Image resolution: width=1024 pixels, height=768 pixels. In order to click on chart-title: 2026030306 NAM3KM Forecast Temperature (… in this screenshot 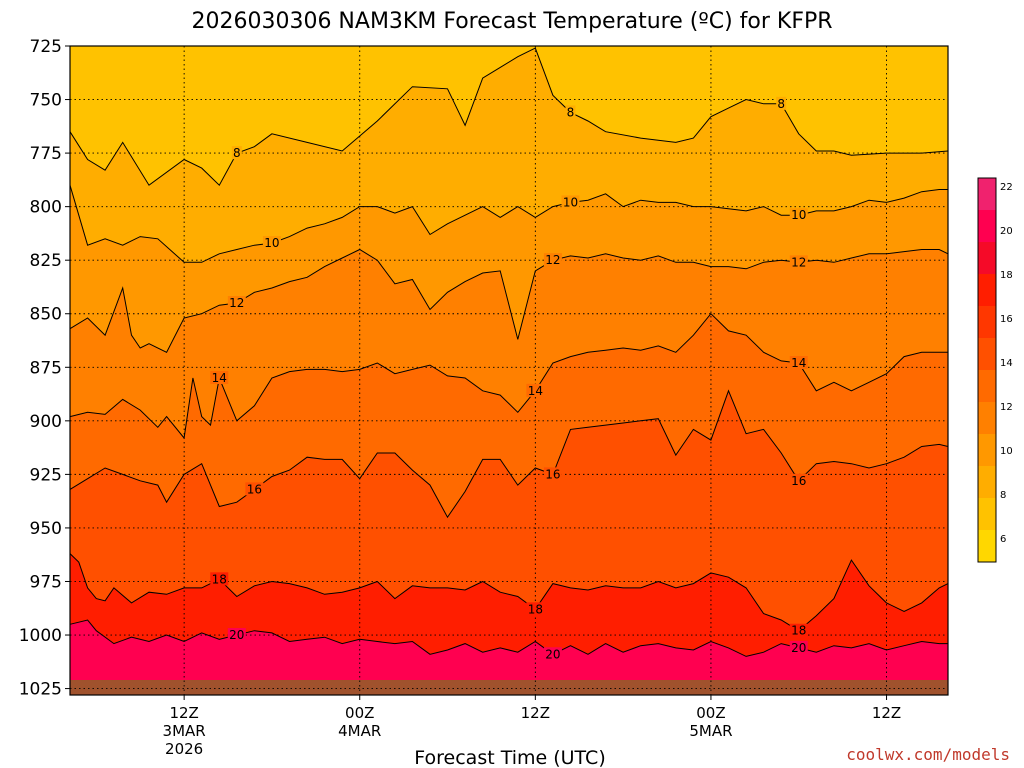, I will do `click(511, 21)`.